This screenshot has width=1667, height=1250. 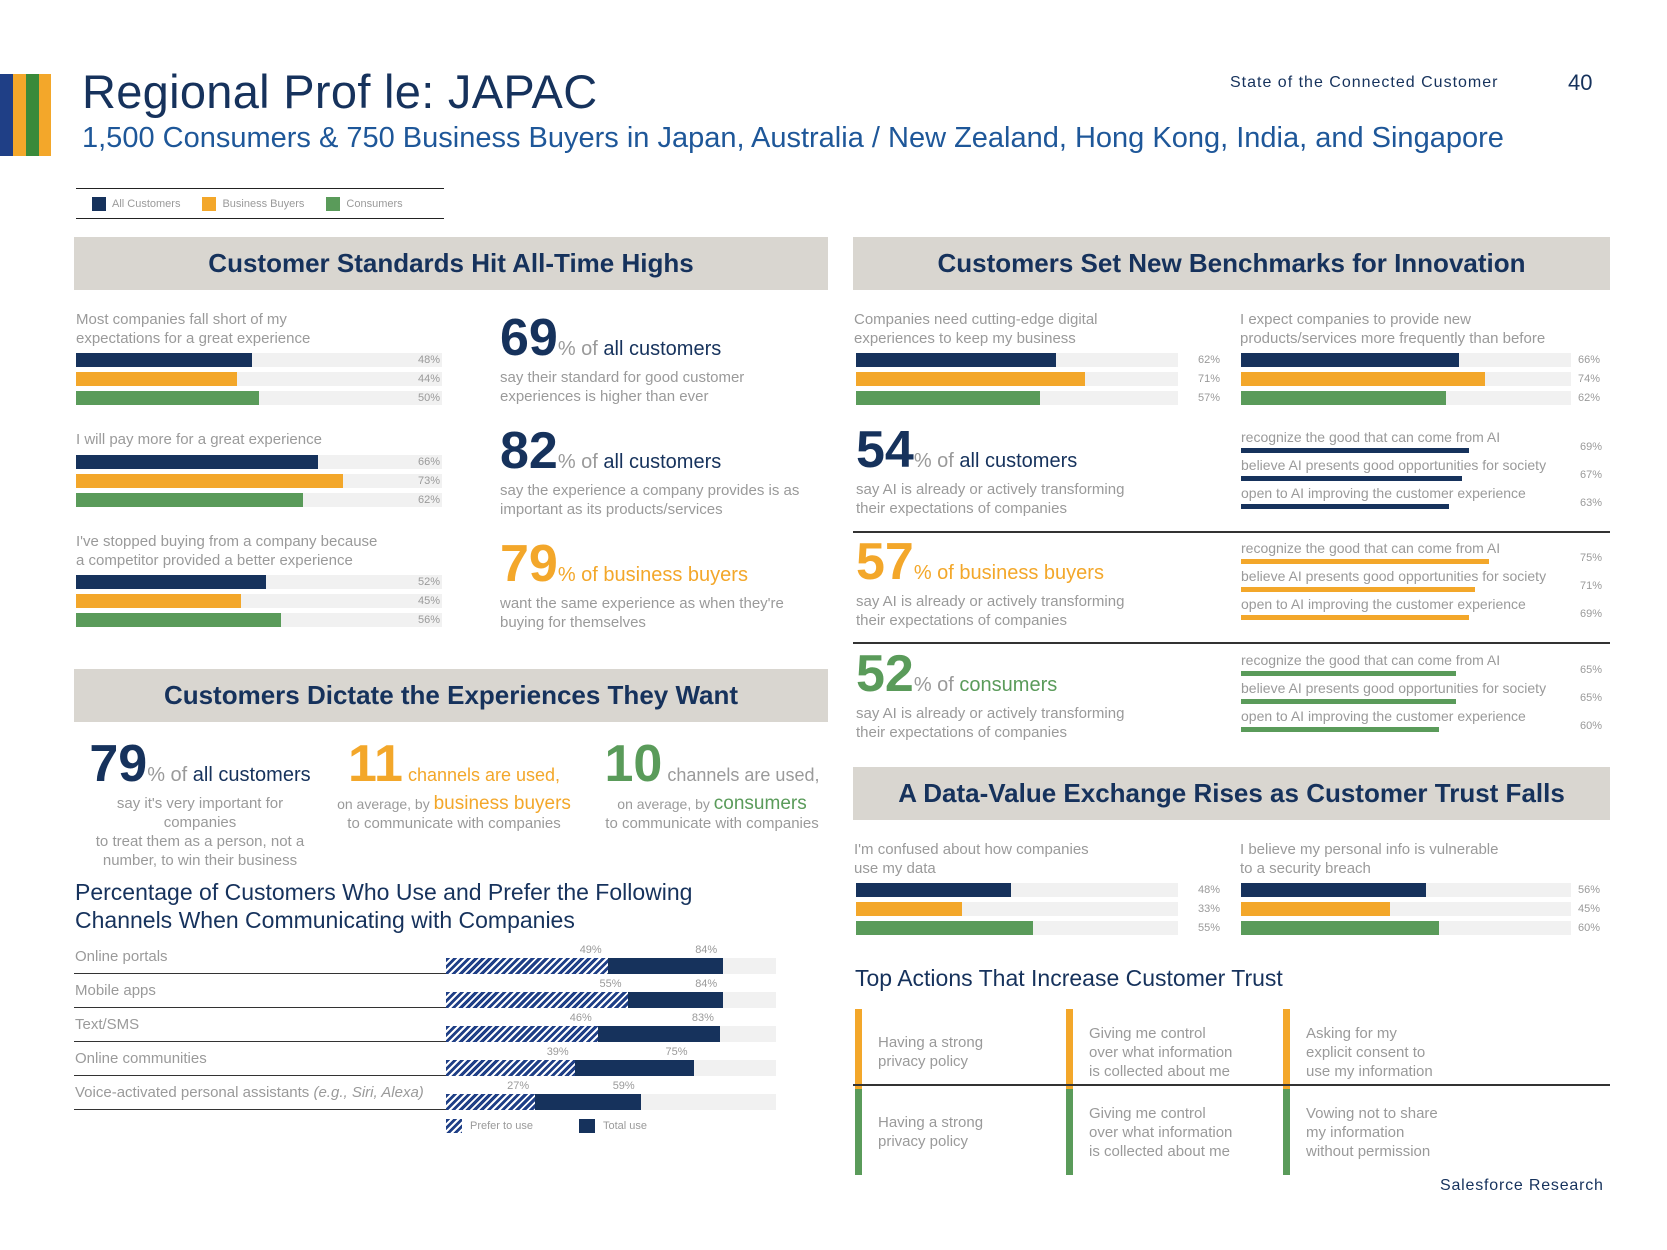 I want to click on trust-line: use my information, so click(x=1369, y=1071).